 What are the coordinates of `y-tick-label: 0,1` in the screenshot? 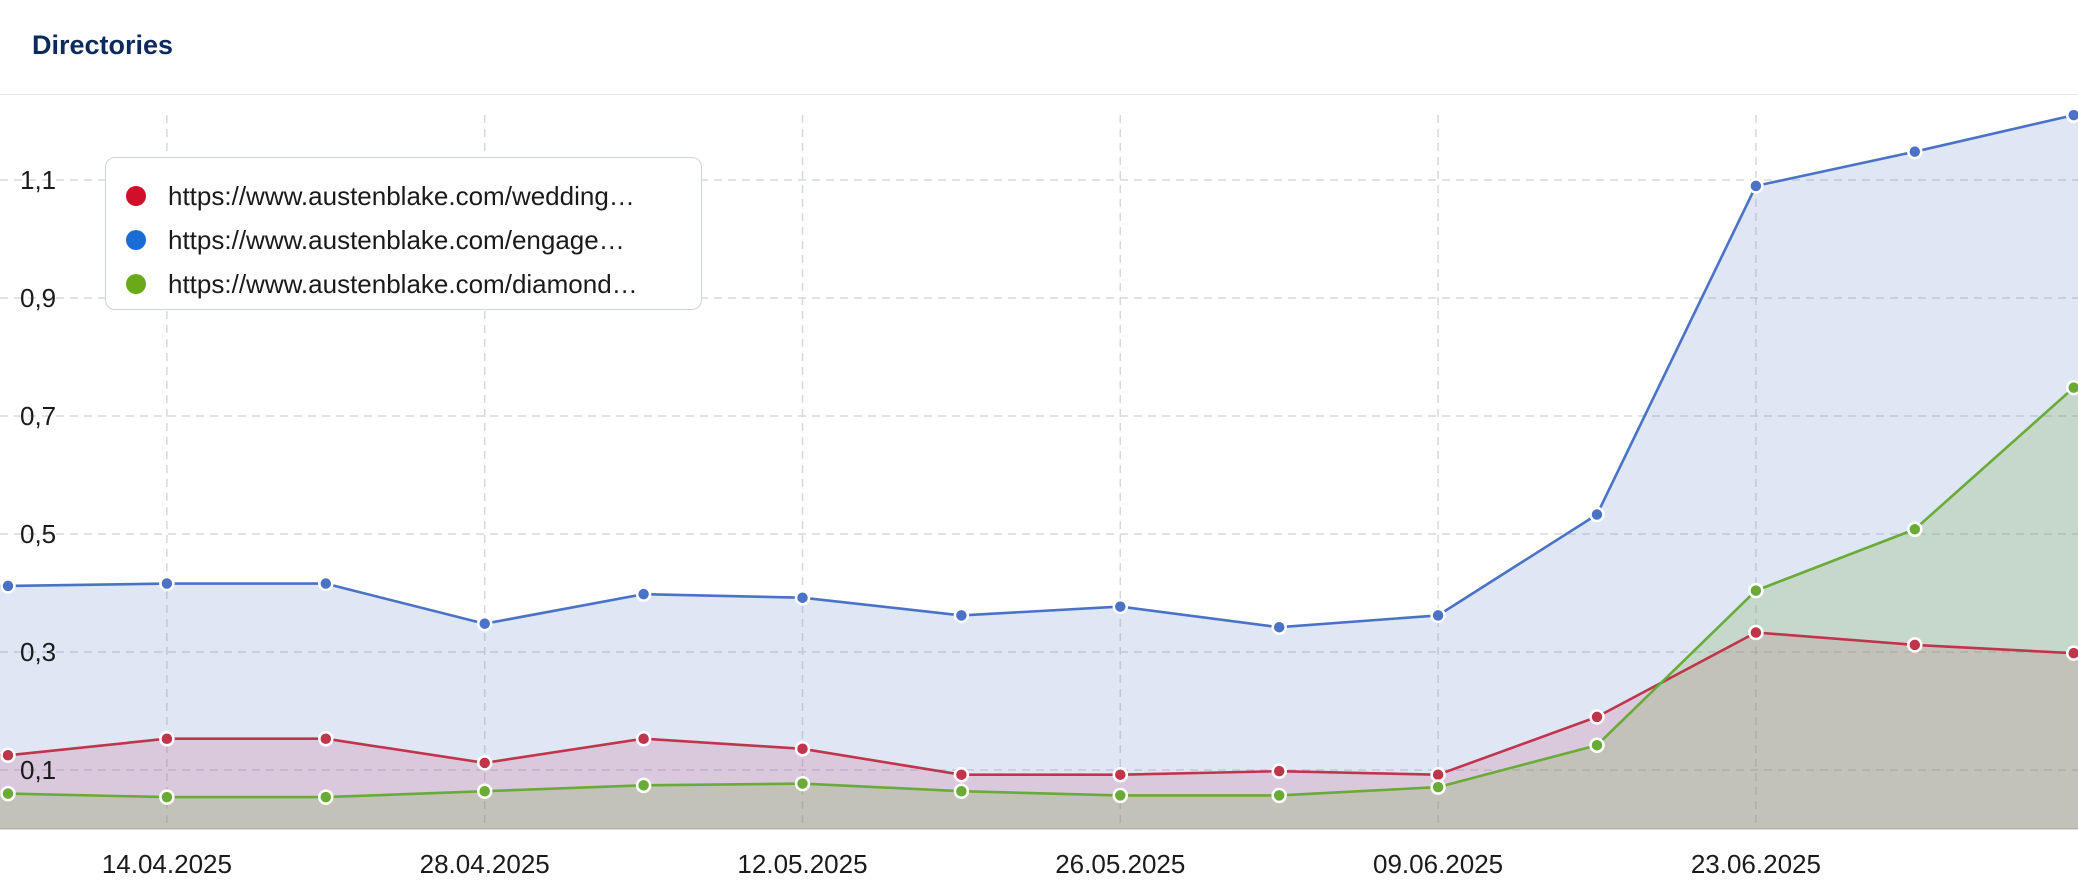 It's located at (38, 770).